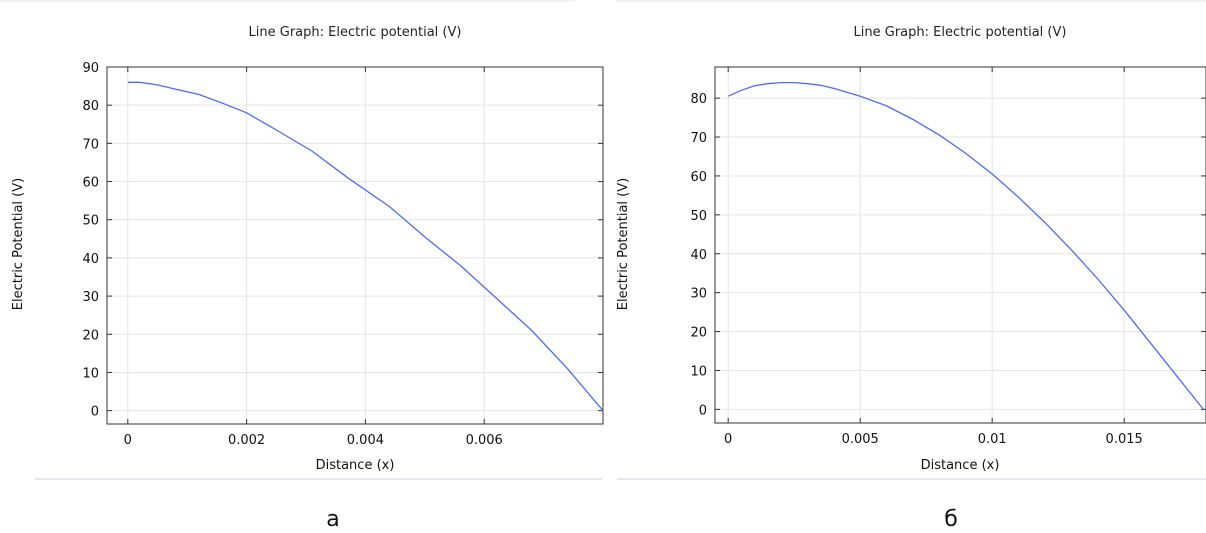 This screenshot has height=533, width=1206. What do you see at coordinates (355, 32) in the screenshot?
I see `chart-a-title: Line Graph: Electric potential (V)` at bounding box center [355, 32].